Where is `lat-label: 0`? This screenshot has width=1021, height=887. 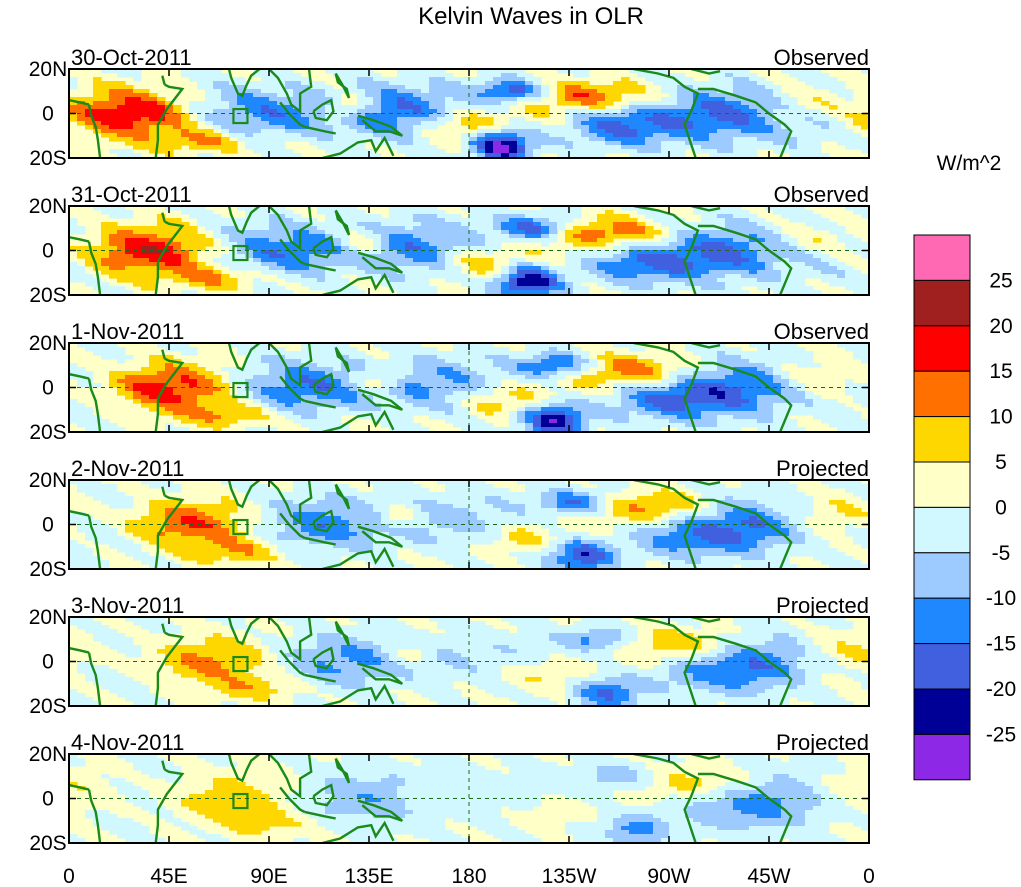 lat-label: 0 is located at coordinates (48, 388).